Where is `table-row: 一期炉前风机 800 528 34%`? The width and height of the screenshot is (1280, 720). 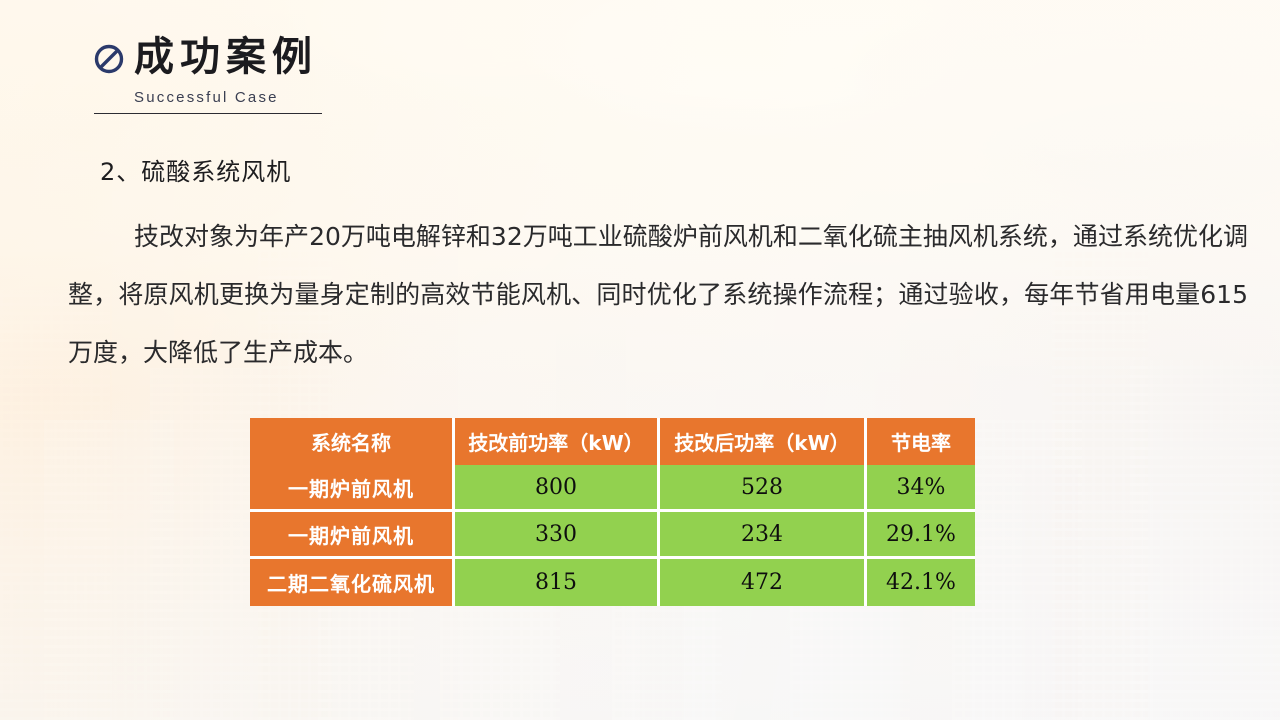 table-row: 一期炉前风机 800 528 34% is located at coordinates (612, 488).